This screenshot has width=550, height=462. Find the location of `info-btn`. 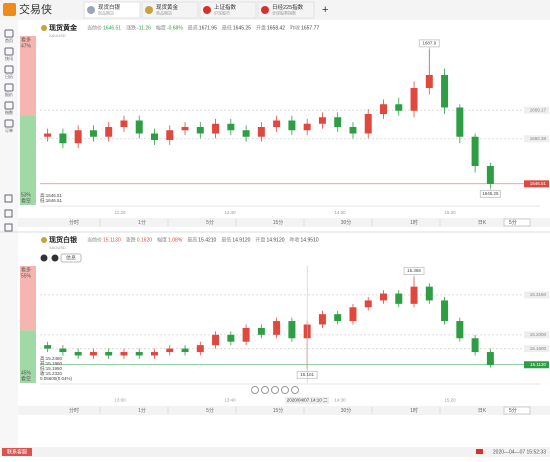

info-btn is located at coordinates (71, 258).